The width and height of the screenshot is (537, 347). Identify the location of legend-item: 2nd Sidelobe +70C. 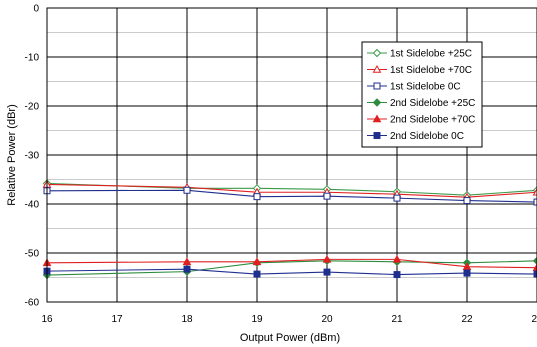
(421, 120).